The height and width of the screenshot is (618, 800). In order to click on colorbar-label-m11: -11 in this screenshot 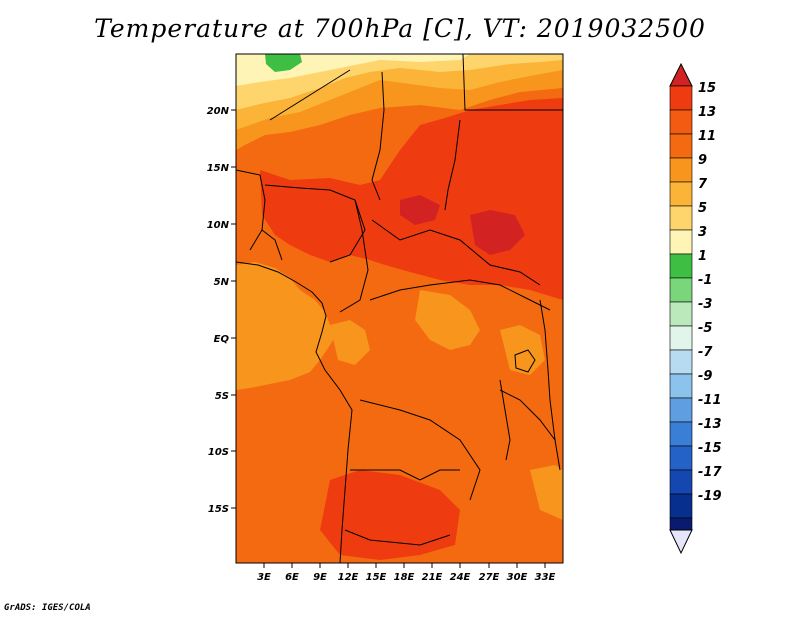, I will do `click(710, 400)`.